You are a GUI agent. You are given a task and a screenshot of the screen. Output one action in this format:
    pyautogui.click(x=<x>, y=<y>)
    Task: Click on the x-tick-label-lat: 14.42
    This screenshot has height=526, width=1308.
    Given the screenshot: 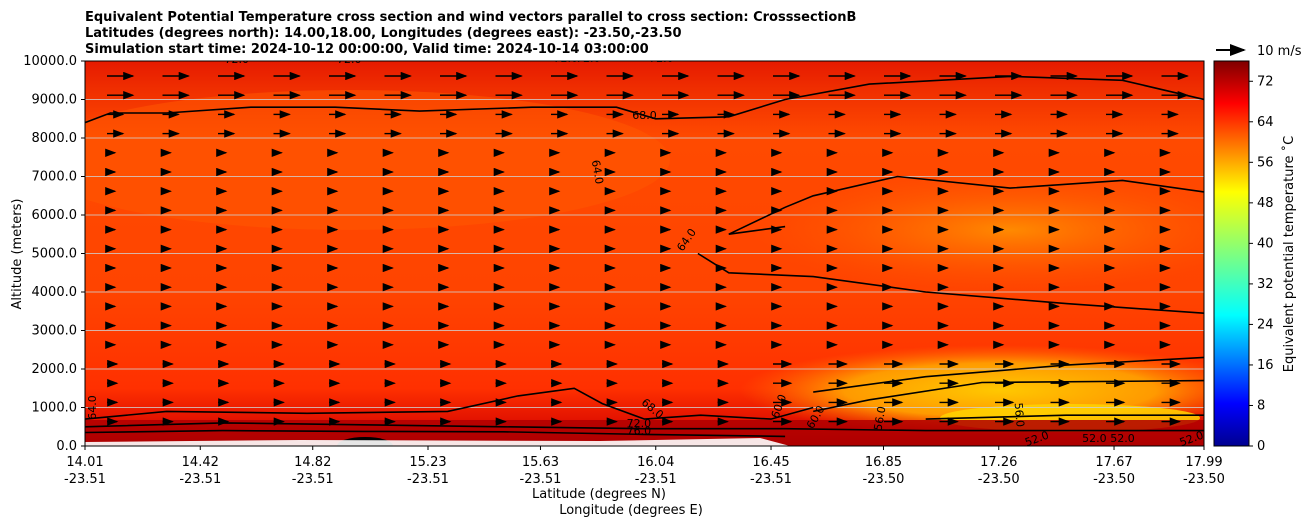 What is the action you would take?
    pyautogui.click(x=200, y=462)
    